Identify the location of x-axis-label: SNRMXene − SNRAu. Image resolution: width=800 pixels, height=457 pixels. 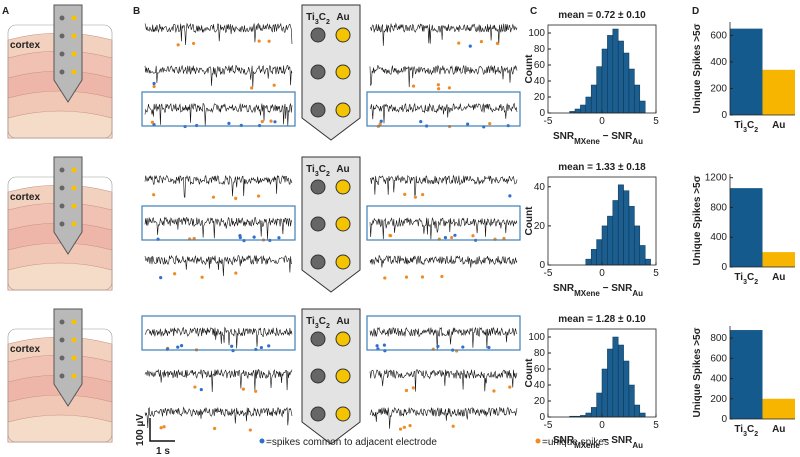
(598, 290).